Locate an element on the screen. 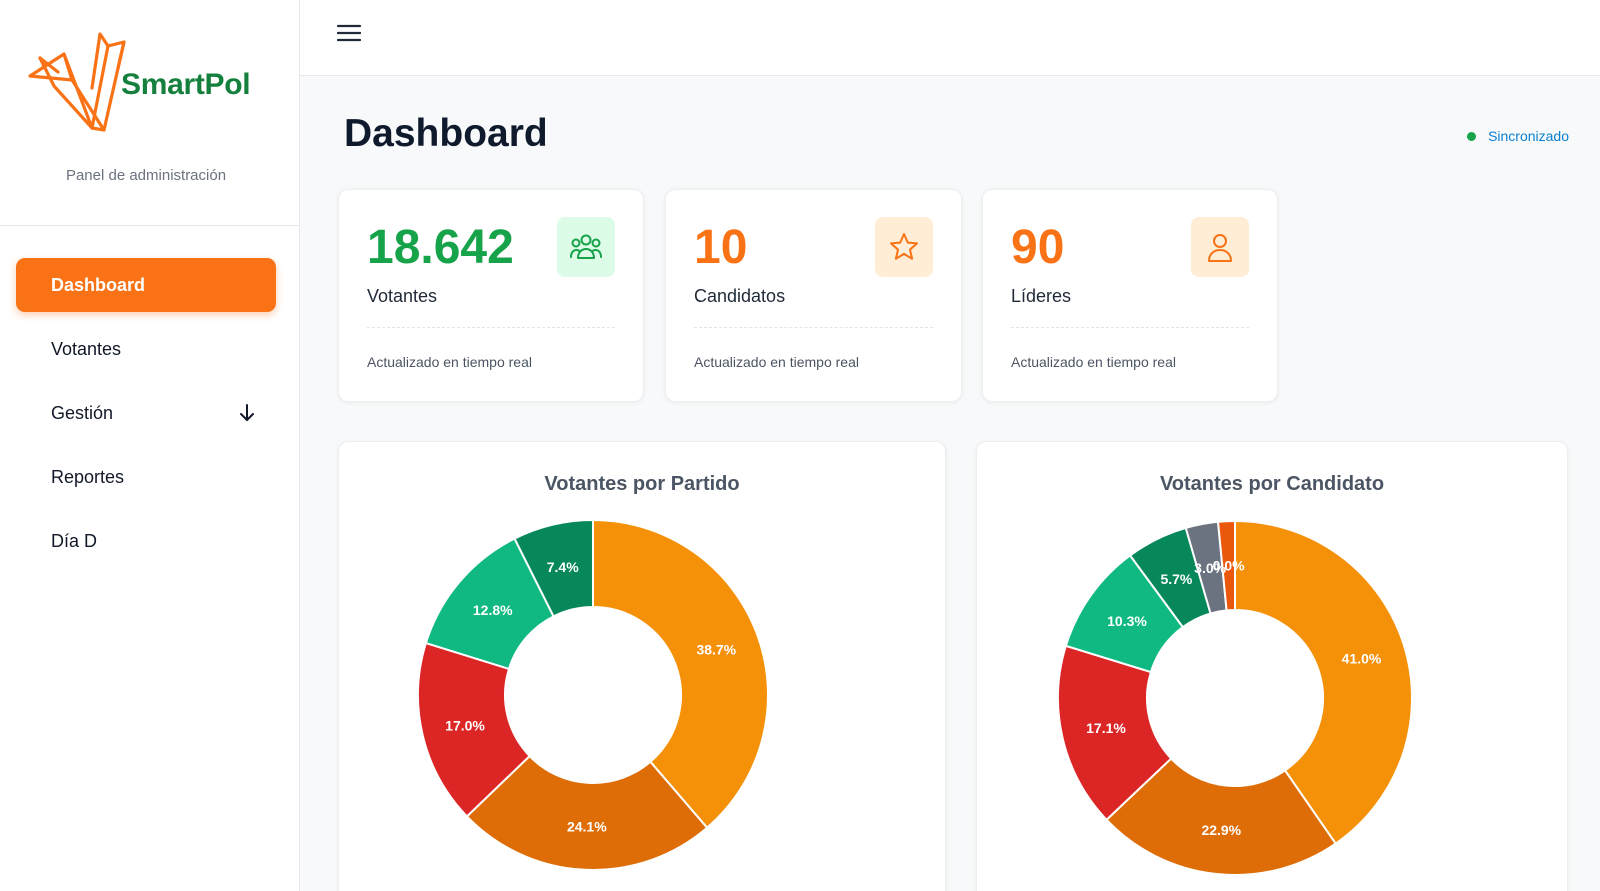  chart-title: Votantes por Candidato is located at coordinates (1272, 484).